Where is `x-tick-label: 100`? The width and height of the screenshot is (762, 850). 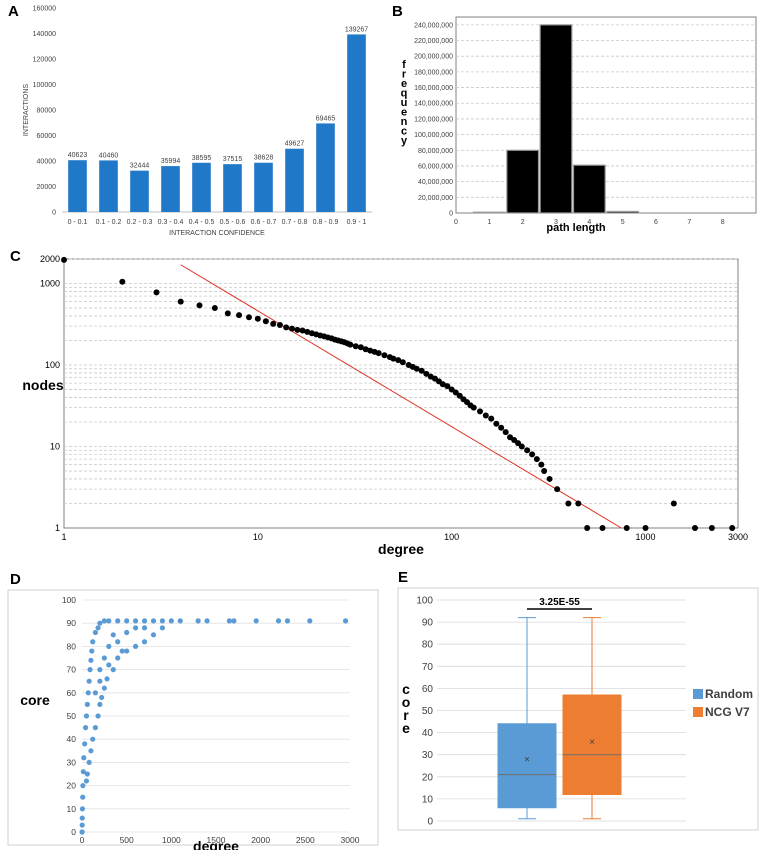
x-tick-label: 100 is located at coordinates (451, 537).